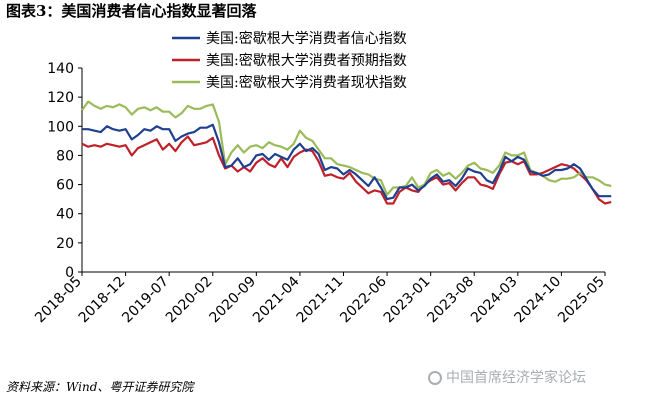 The height and width of the screenshot is (400, 650). What do you see at coordinates (320, 300) in the screenshot?
I see `x-tick-label: 2021-11` at bounding box center [320, 300].